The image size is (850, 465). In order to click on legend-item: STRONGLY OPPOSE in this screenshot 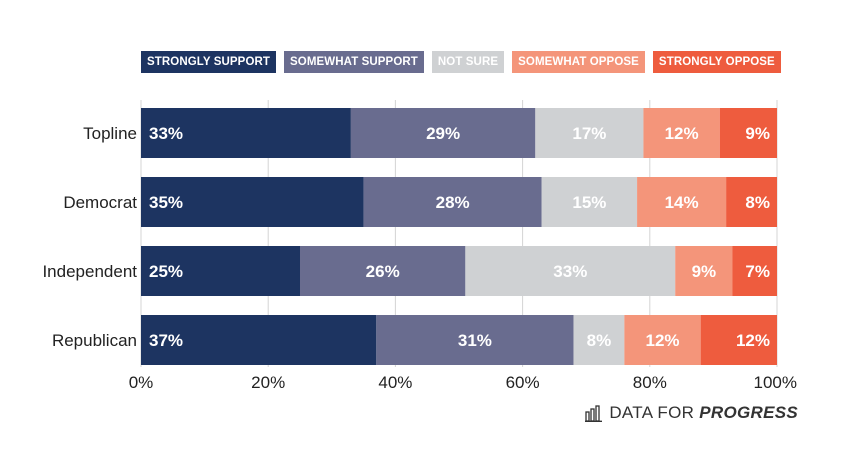, I will do `click(716, 62)`.